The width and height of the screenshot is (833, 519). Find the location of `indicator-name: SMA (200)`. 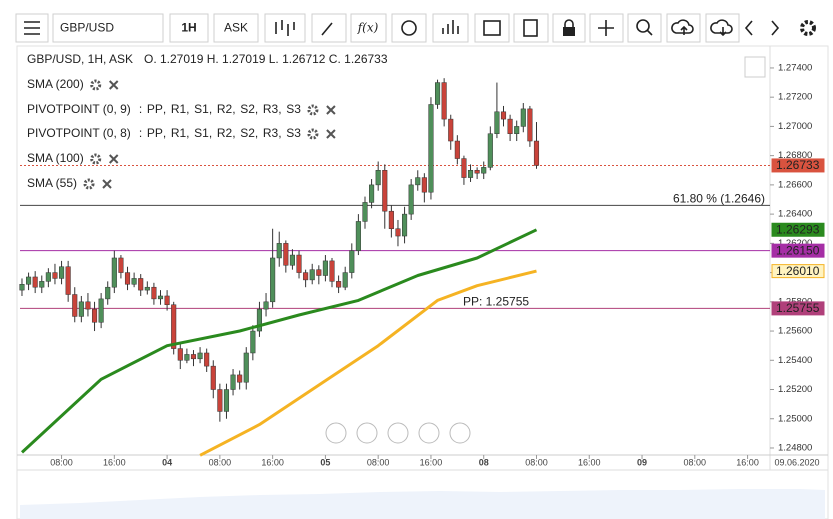

indicator-name: SMA (200) is located at coordinates (55, 84).